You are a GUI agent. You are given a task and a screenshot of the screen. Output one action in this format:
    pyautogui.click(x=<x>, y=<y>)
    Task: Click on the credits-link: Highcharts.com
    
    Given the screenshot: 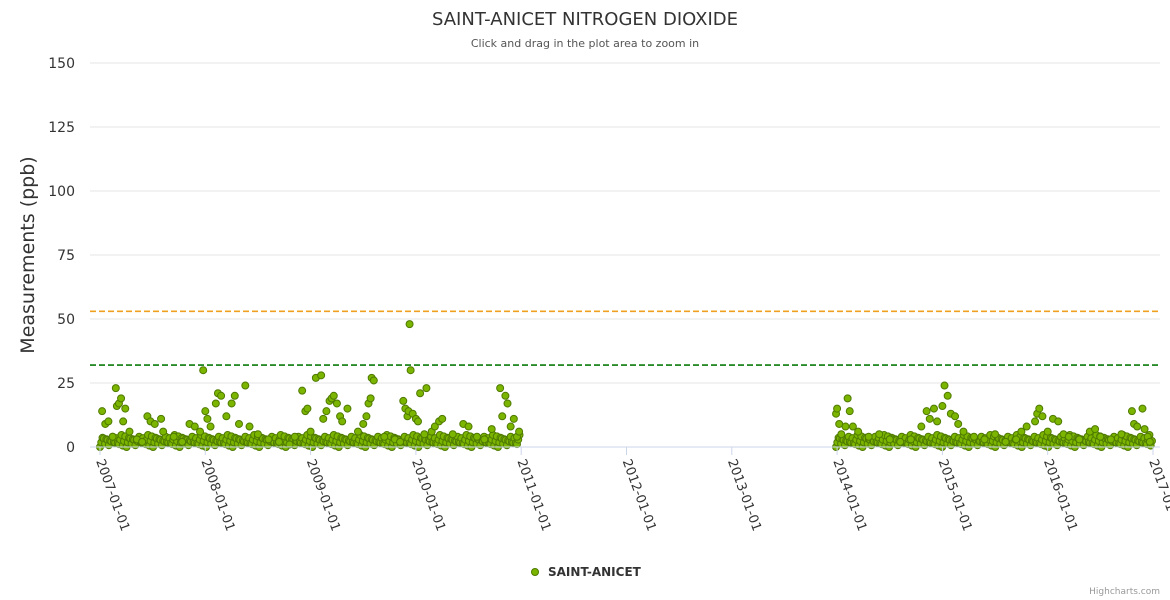 What is the action you would take?
    pyautogui.click(x=1124, y=592)
    